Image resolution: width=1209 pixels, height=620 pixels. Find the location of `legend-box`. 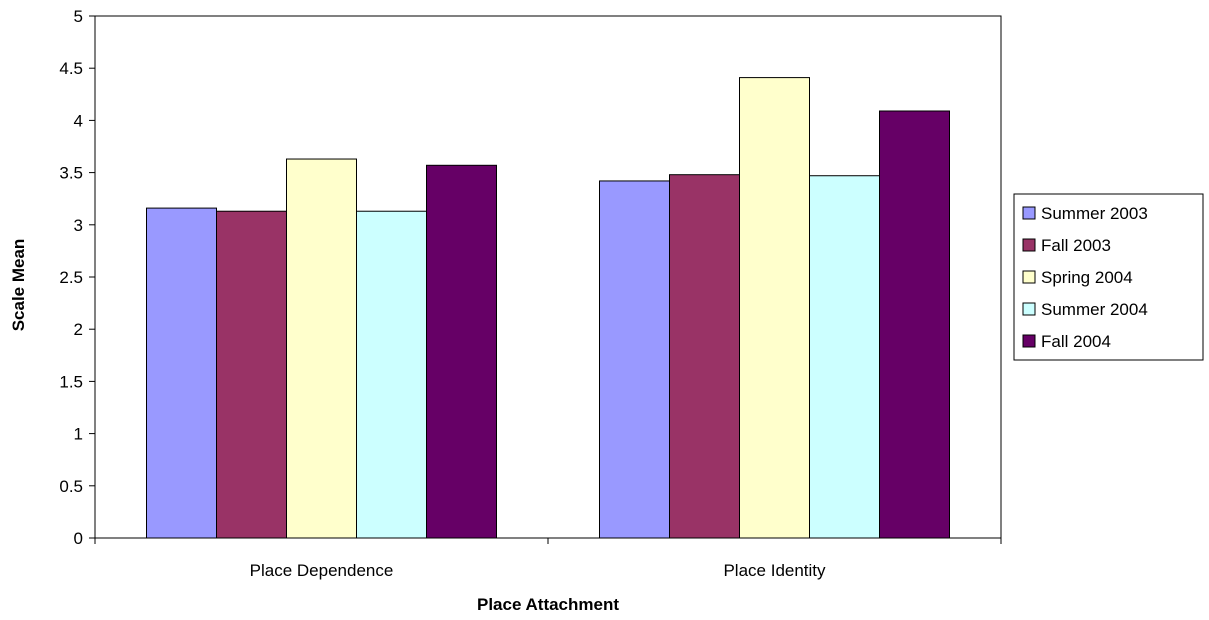

legend-box is located at coordinates (1108, 277).